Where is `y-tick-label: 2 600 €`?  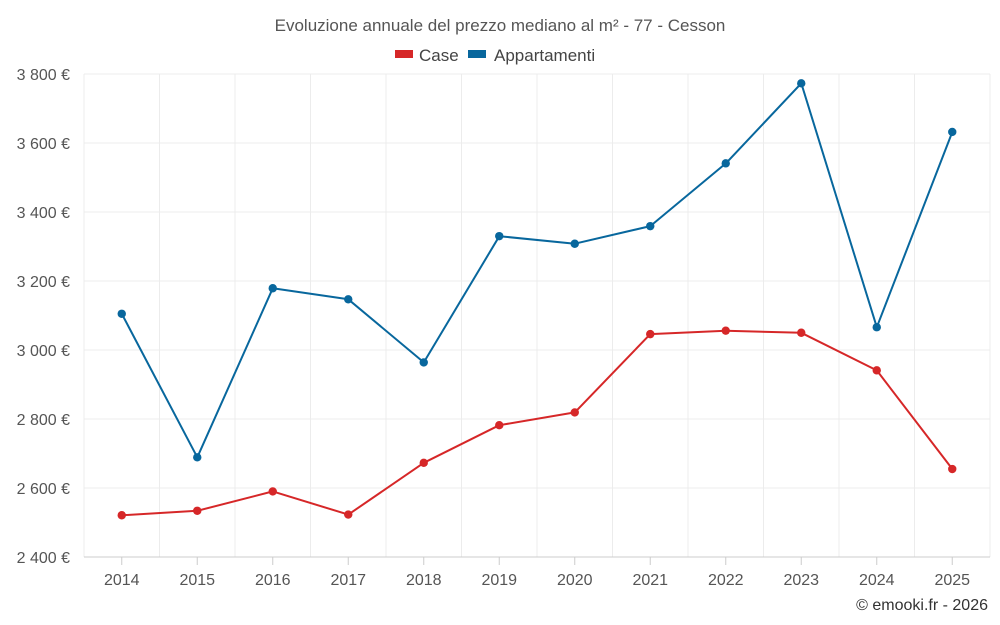
y-tick-label: 2 600 € is located at coordinates (43, 489).